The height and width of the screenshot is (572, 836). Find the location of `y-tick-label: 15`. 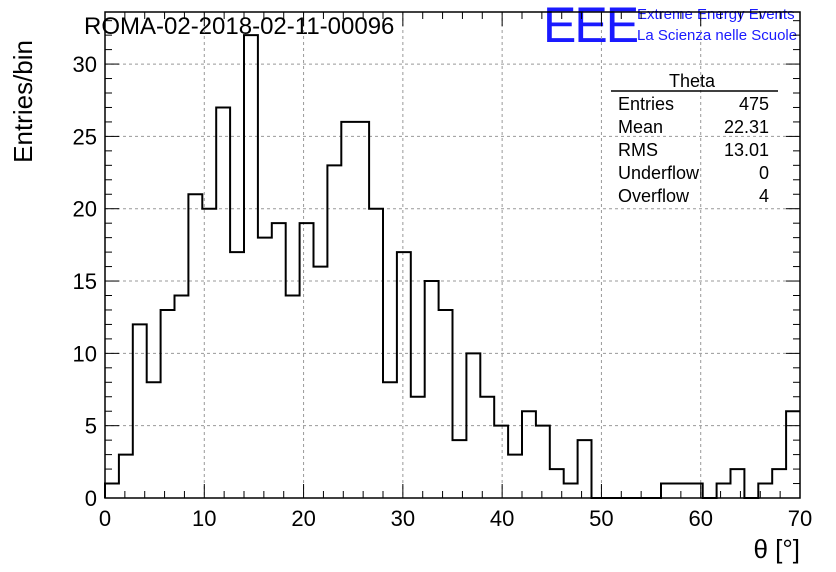

y-tick-label: 15 is located at coordinates (85, 281).